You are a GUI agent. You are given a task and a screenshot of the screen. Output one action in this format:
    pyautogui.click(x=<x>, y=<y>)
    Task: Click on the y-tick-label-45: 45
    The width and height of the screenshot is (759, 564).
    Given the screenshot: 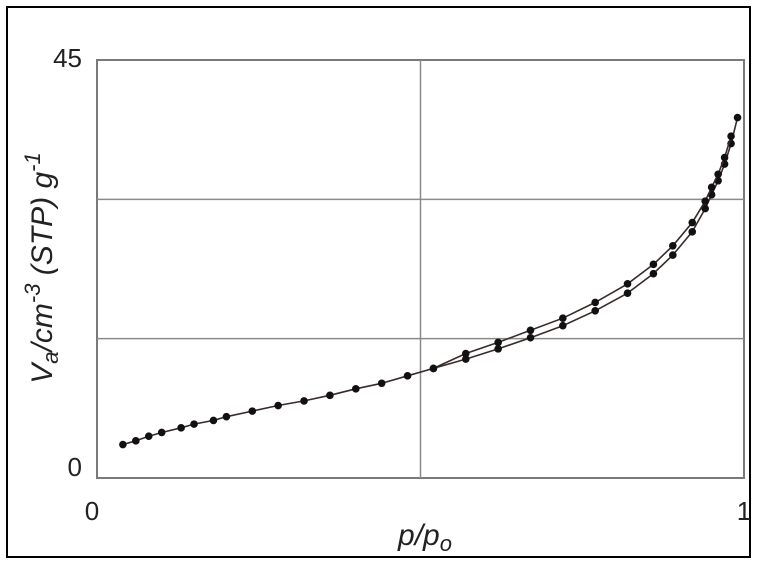 What is the action you would take?
    pyautogui.click(x=67, y=58)
    